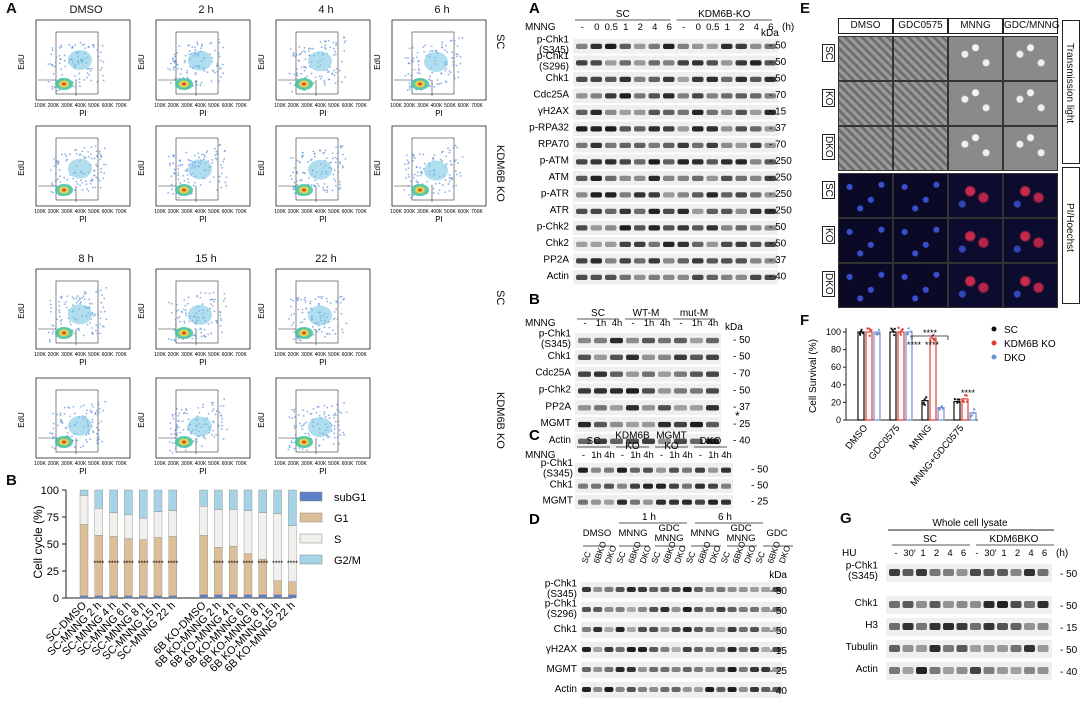  Describe the element at coordinates (555, 389) in the screenshot. I see `blot-row-label: p-Chk2` at that location.